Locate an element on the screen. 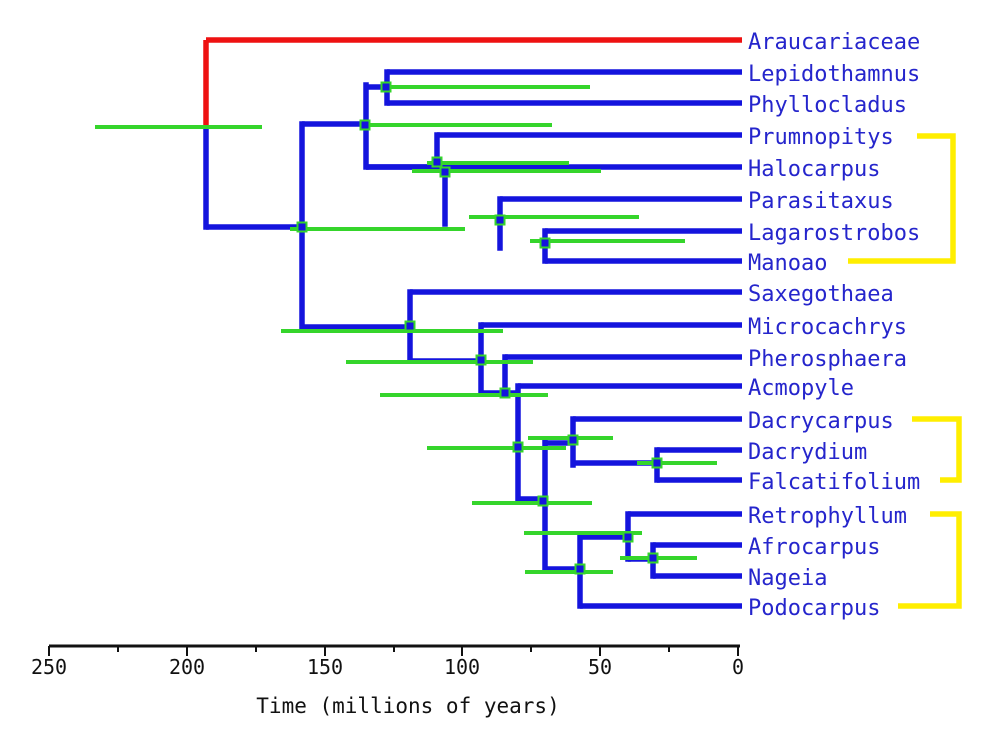 Image resolution: width=1004 pixels, height=746 pixels. axis-tick-label-0: 0 is located at coordinates (738, 667).